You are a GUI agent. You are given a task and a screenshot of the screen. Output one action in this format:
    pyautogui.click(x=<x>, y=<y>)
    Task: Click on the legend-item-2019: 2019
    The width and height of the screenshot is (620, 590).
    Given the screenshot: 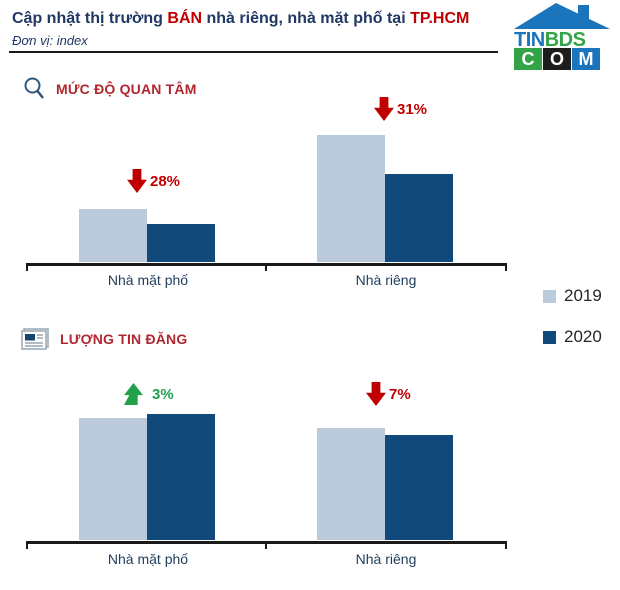 What is the action you would take?
    pyautogui.click(x=572, y=296)
    